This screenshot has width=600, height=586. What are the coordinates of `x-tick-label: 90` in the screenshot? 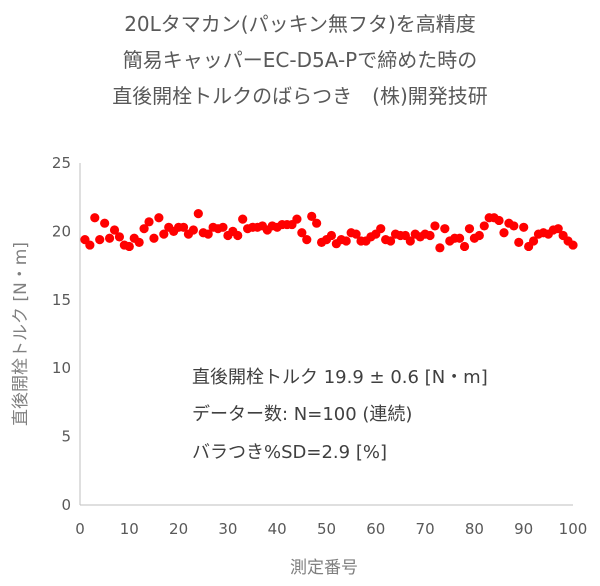 It's located at (523, 529).